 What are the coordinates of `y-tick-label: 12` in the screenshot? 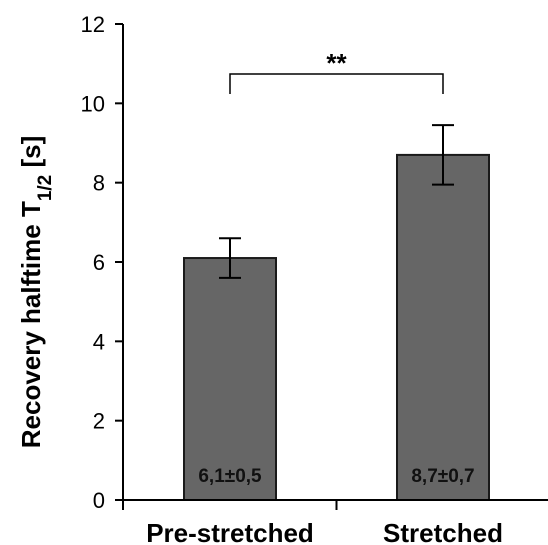 It's located at (93, 24).